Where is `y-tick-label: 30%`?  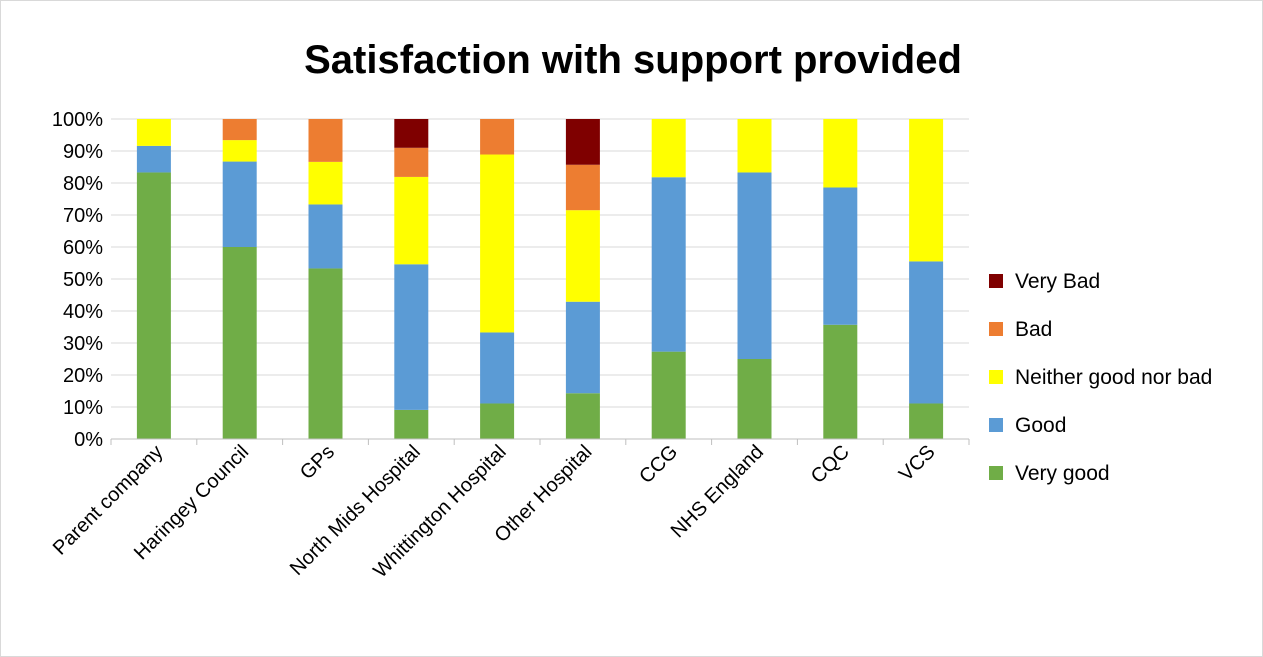
y-tick-label: 30% is located at coordinates (83, 344).